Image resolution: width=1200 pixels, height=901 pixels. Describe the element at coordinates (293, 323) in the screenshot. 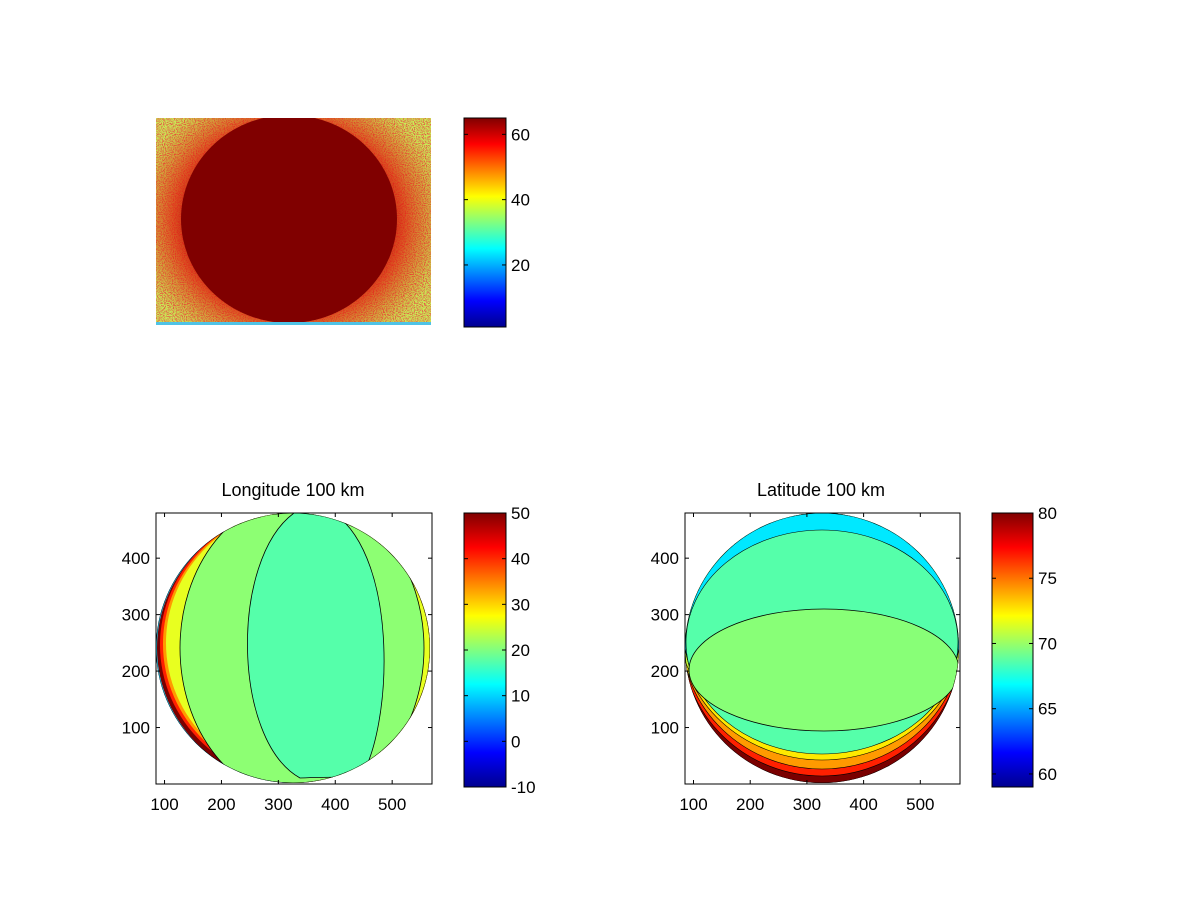

I see `image-bottom-edge` at that location.